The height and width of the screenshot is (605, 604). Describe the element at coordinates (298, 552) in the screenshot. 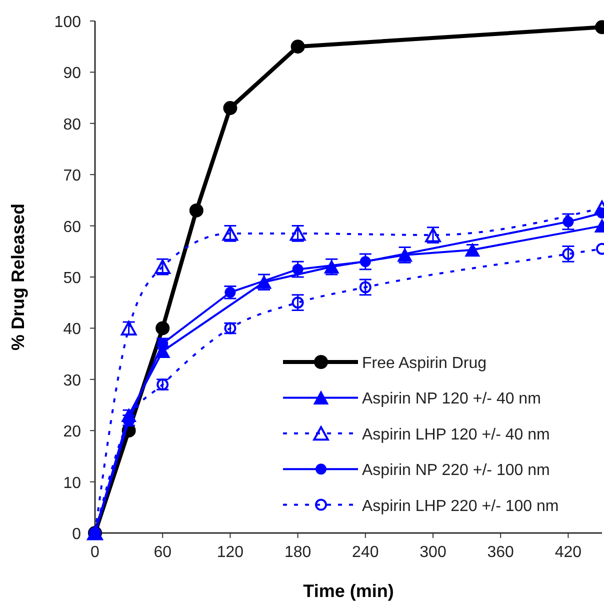

I see `x-tick-label: 180` at that location.